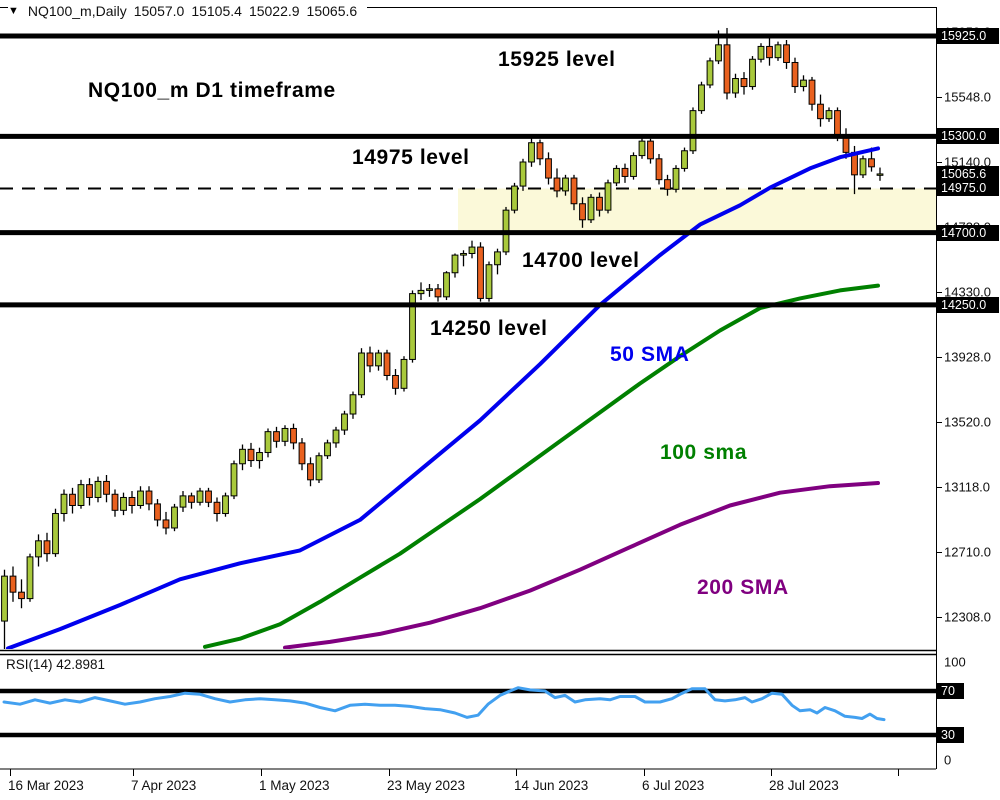 The height and width of the screenshot is (800, 1000). Describe the element at coordinates (468, 712) in the screenshot. I see `rsi-pane` at that location.